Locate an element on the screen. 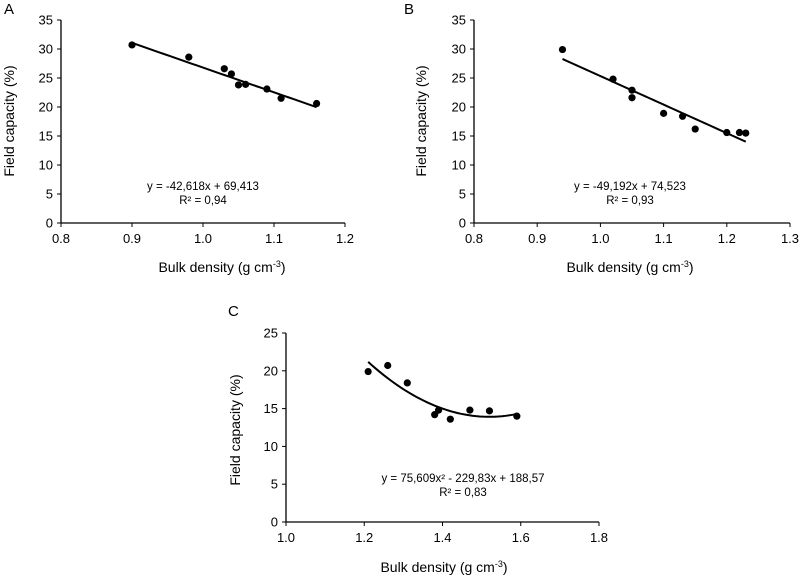 This screenshot has height=577, width=800. r-squared: R² = 0,94 is located at coordinates (203, 201).